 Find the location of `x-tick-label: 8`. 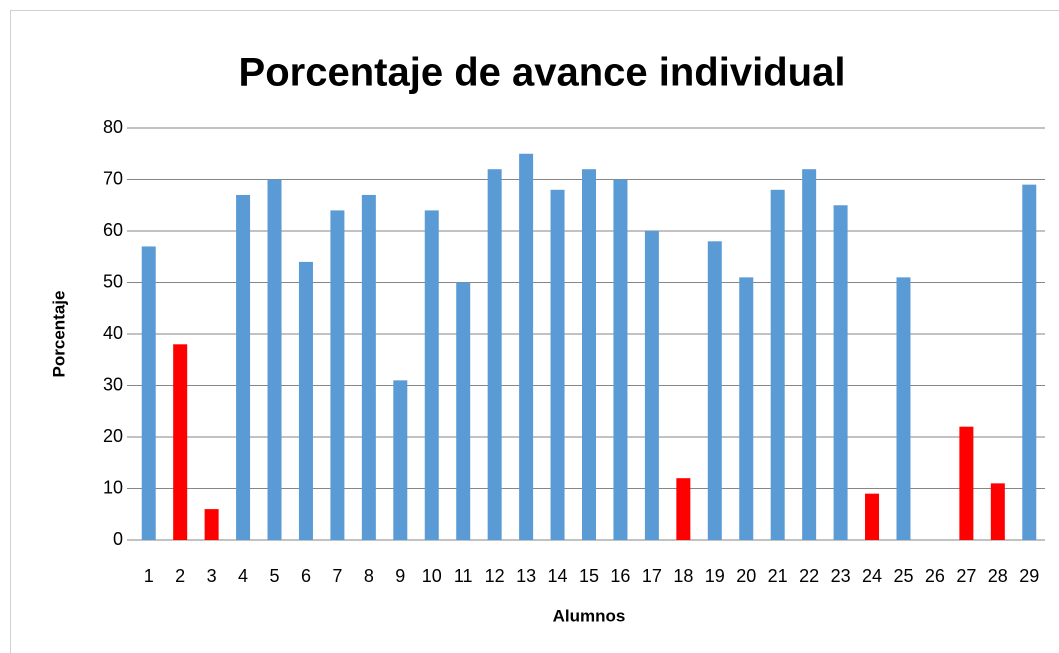

x-tick-label: 8 is located at coordinates (369, 576).